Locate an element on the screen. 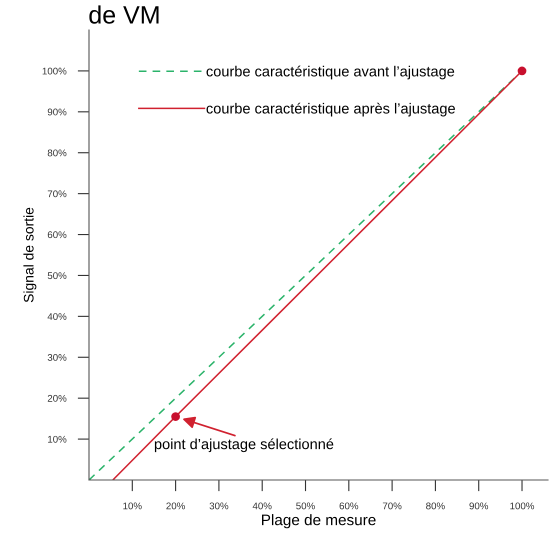  y-tick-label: 50% is located at coordinates (57, 276).